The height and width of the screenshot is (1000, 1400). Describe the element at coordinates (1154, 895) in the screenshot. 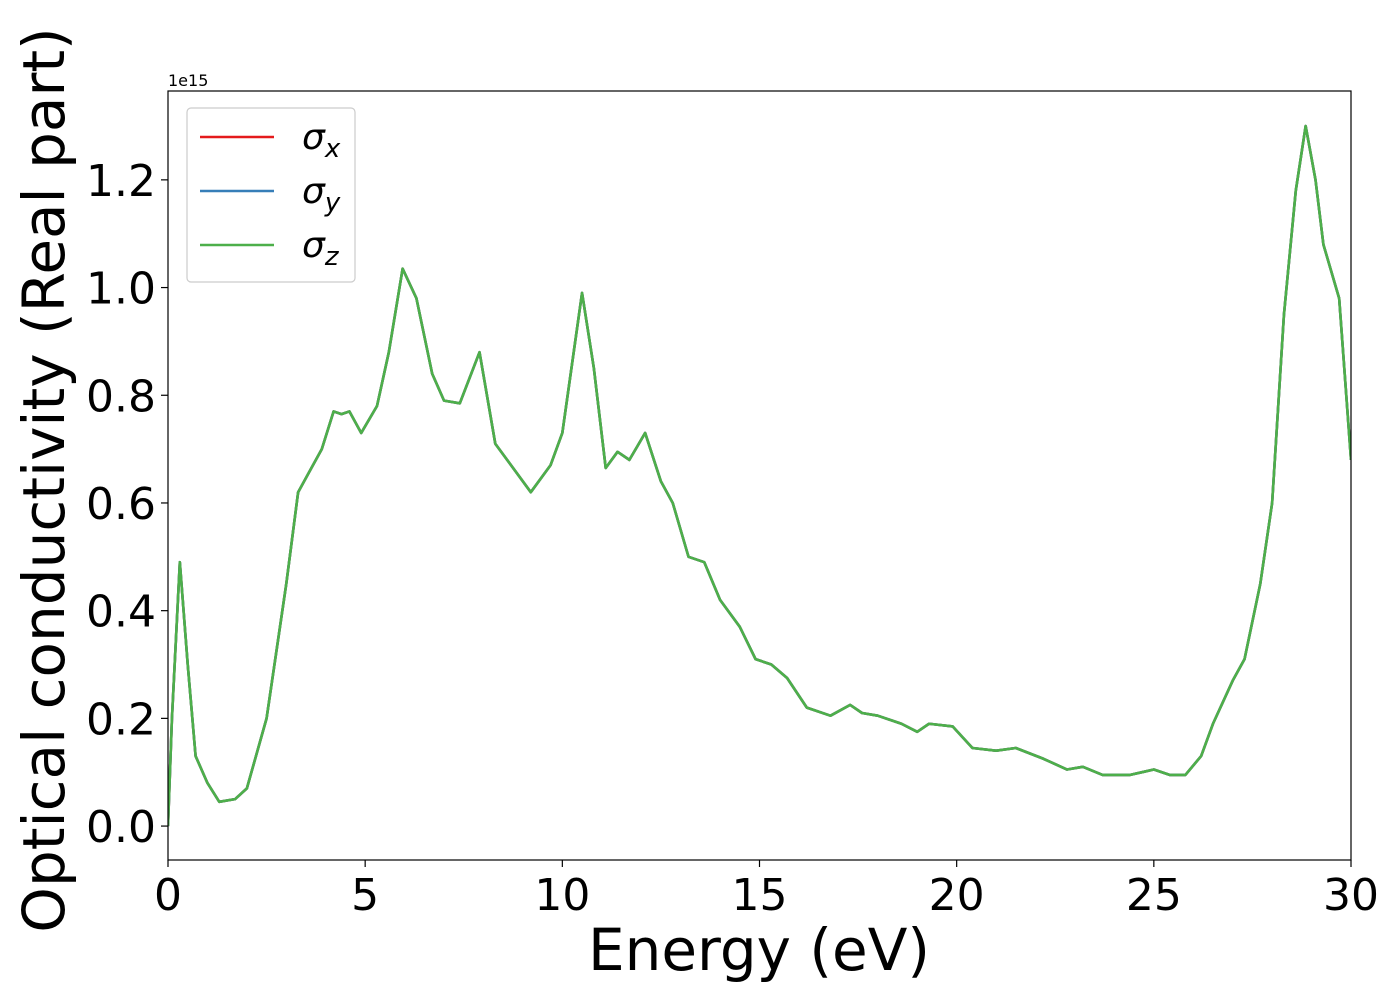

I see `x-tick-label: 25` at that location.